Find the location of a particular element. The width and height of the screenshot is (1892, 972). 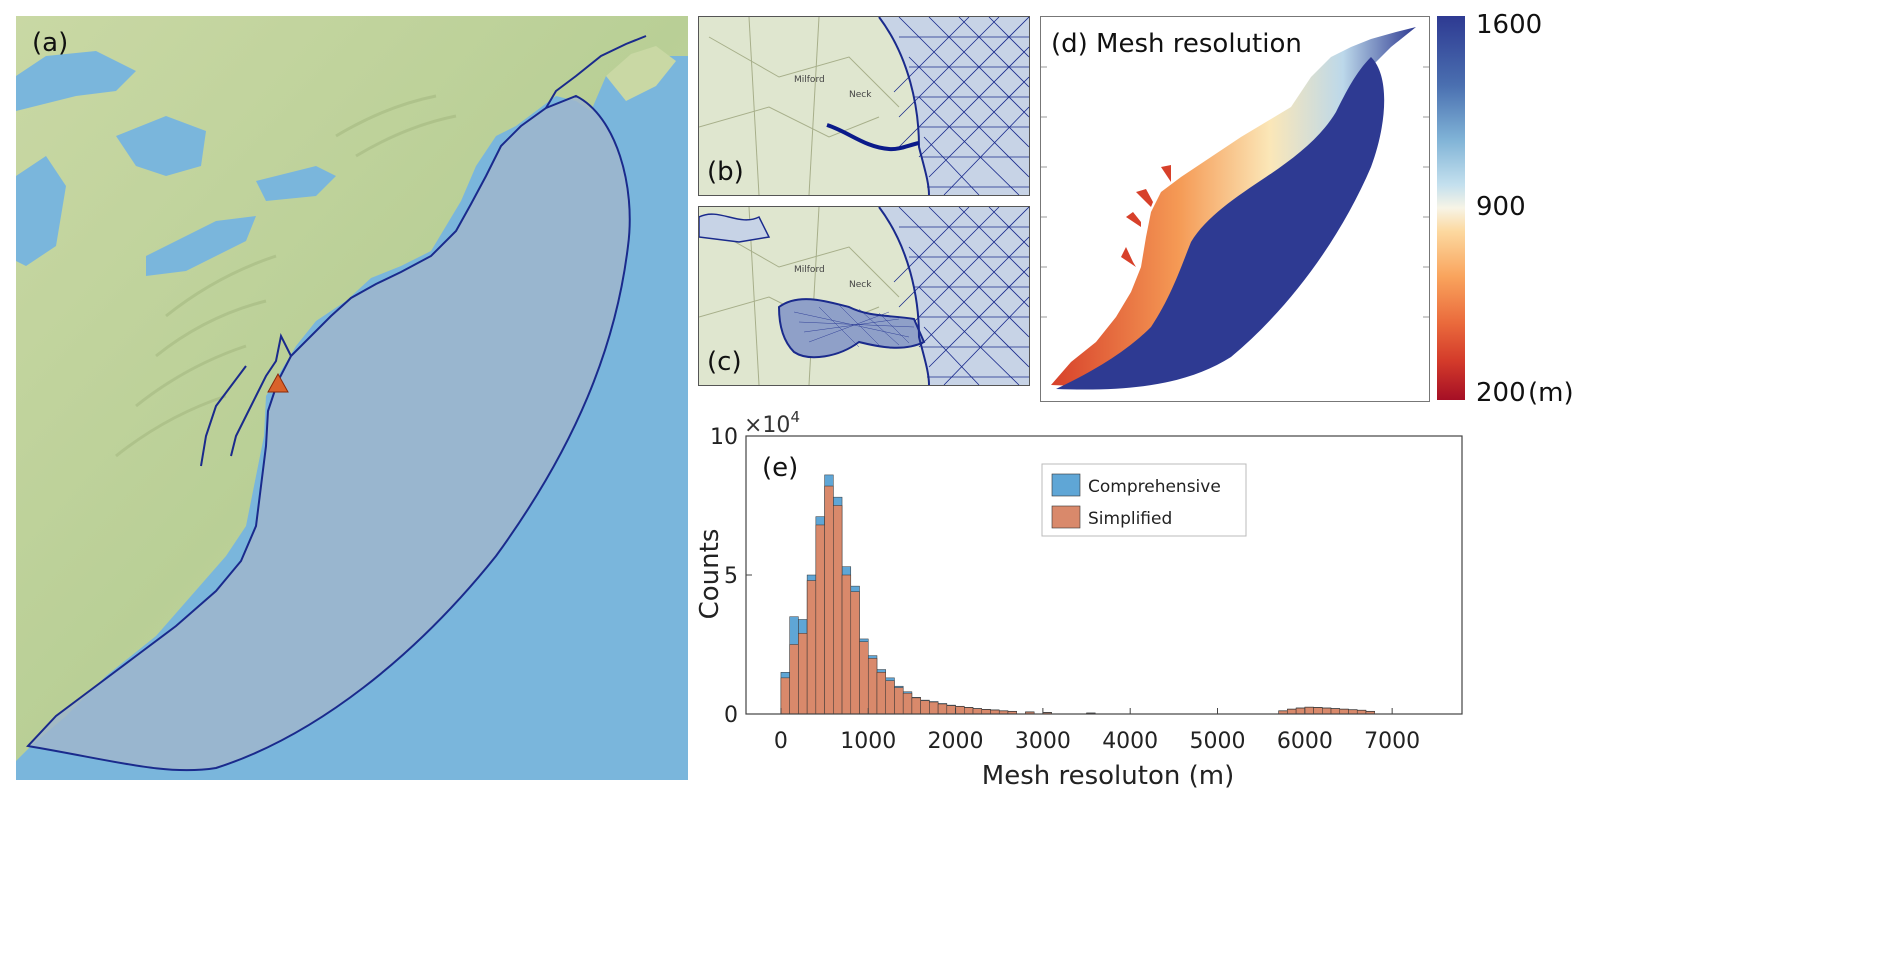

panel-d-map: (d) Mesh resolution is located at coordinates (1235, 209).